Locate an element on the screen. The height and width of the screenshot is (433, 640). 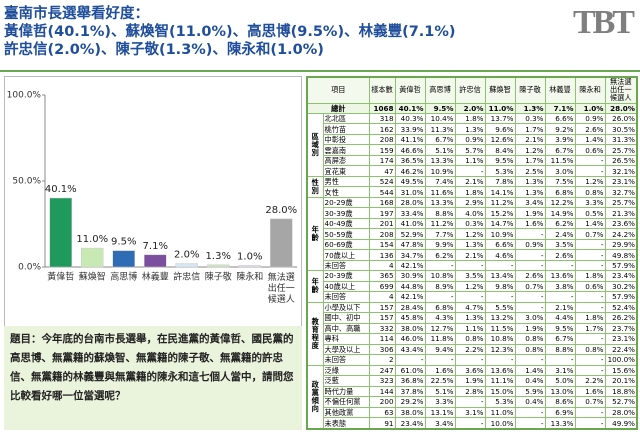
data-cell: 157 is located at coordinates (382, 318).